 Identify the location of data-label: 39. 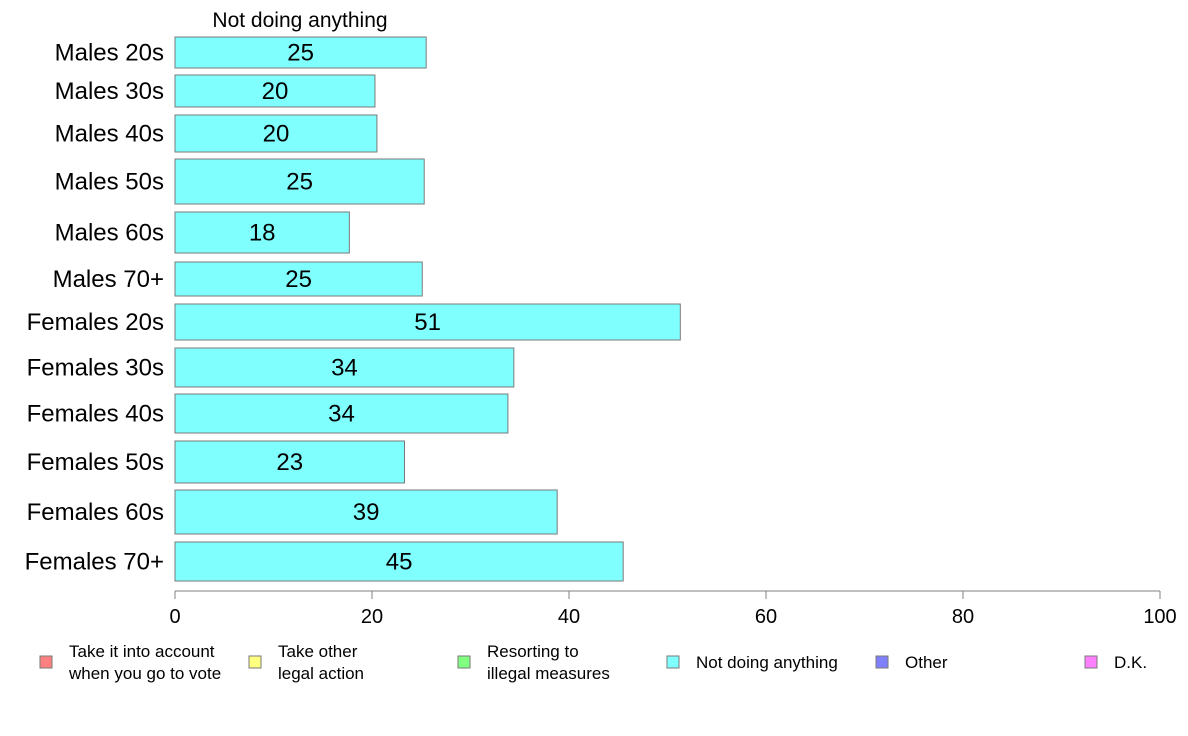
(366, 512).